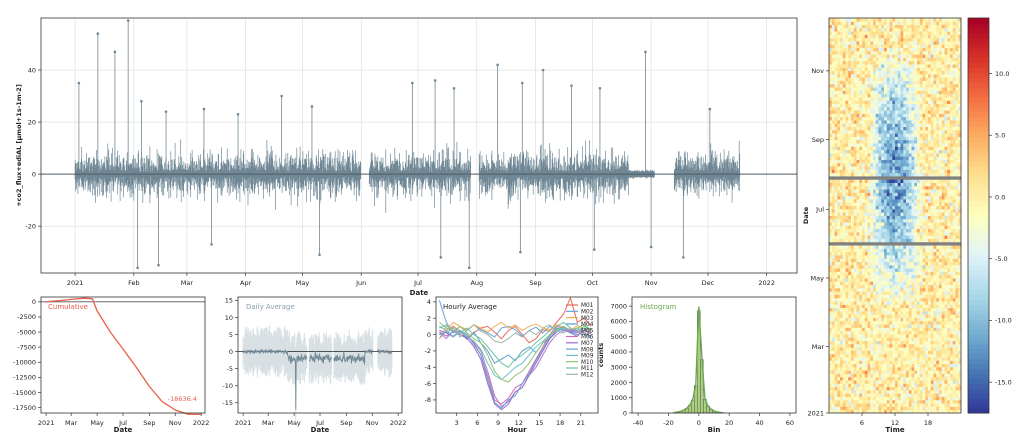 Image resolution: width=1024 pixels, height=436 pixels. What do you see at coordinates (897, 178) in the screenshot?
I see `heatmap-gap-cell` at bounding box center [897, 178].